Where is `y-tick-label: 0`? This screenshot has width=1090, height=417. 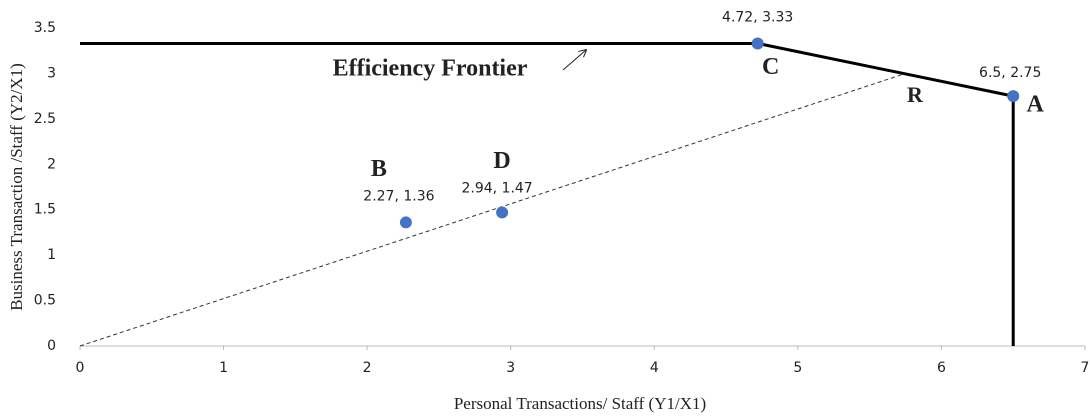
y-tick-label: 0 is located at coordinates (51, 346).